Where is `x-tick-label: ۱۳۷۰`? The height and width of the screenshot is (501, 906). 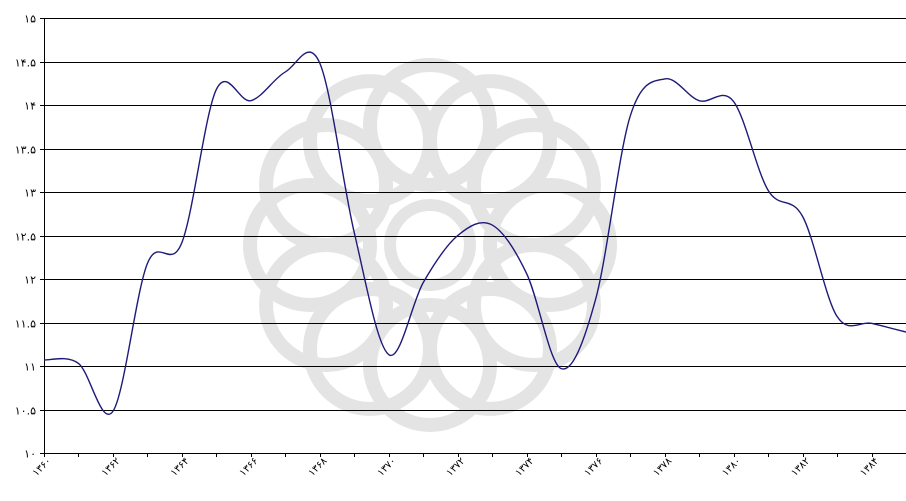
x-tick-label: ۱۳۷۰ is located at coordinates (387, 467).